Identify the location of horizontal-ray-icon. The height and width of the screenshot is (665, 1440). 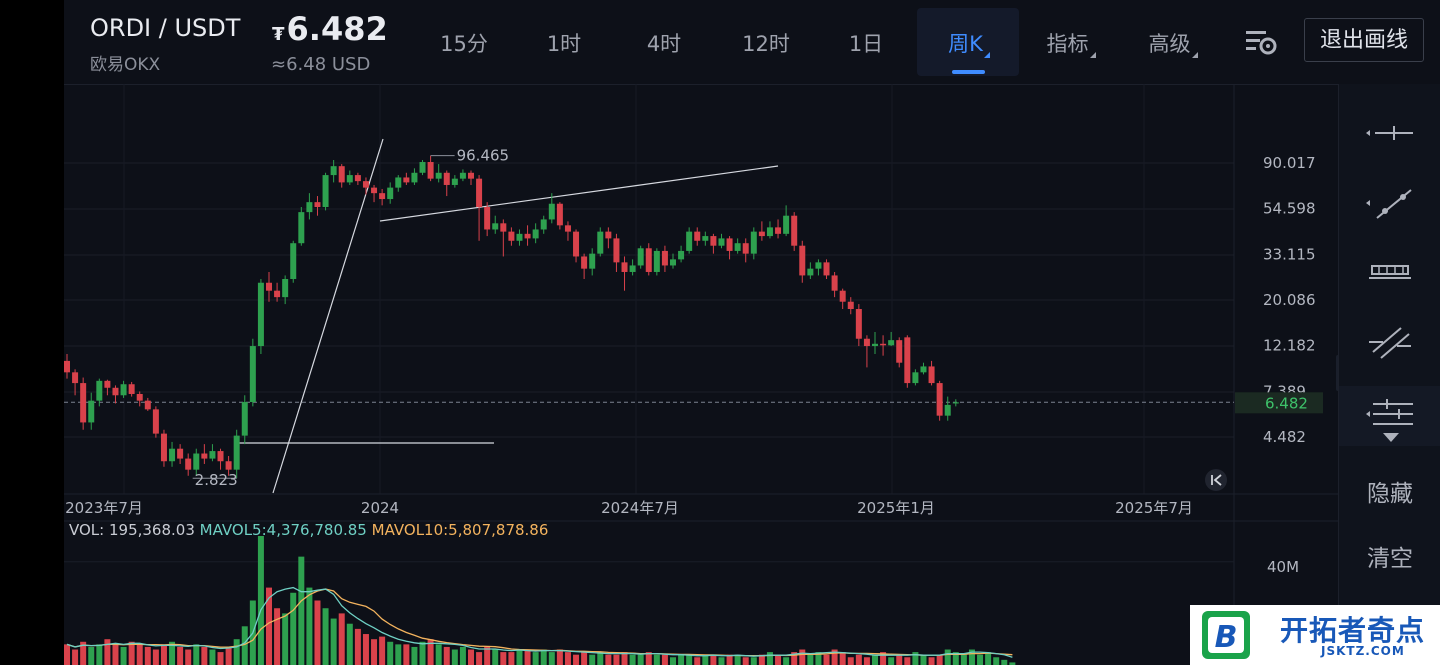
(1389, 133).